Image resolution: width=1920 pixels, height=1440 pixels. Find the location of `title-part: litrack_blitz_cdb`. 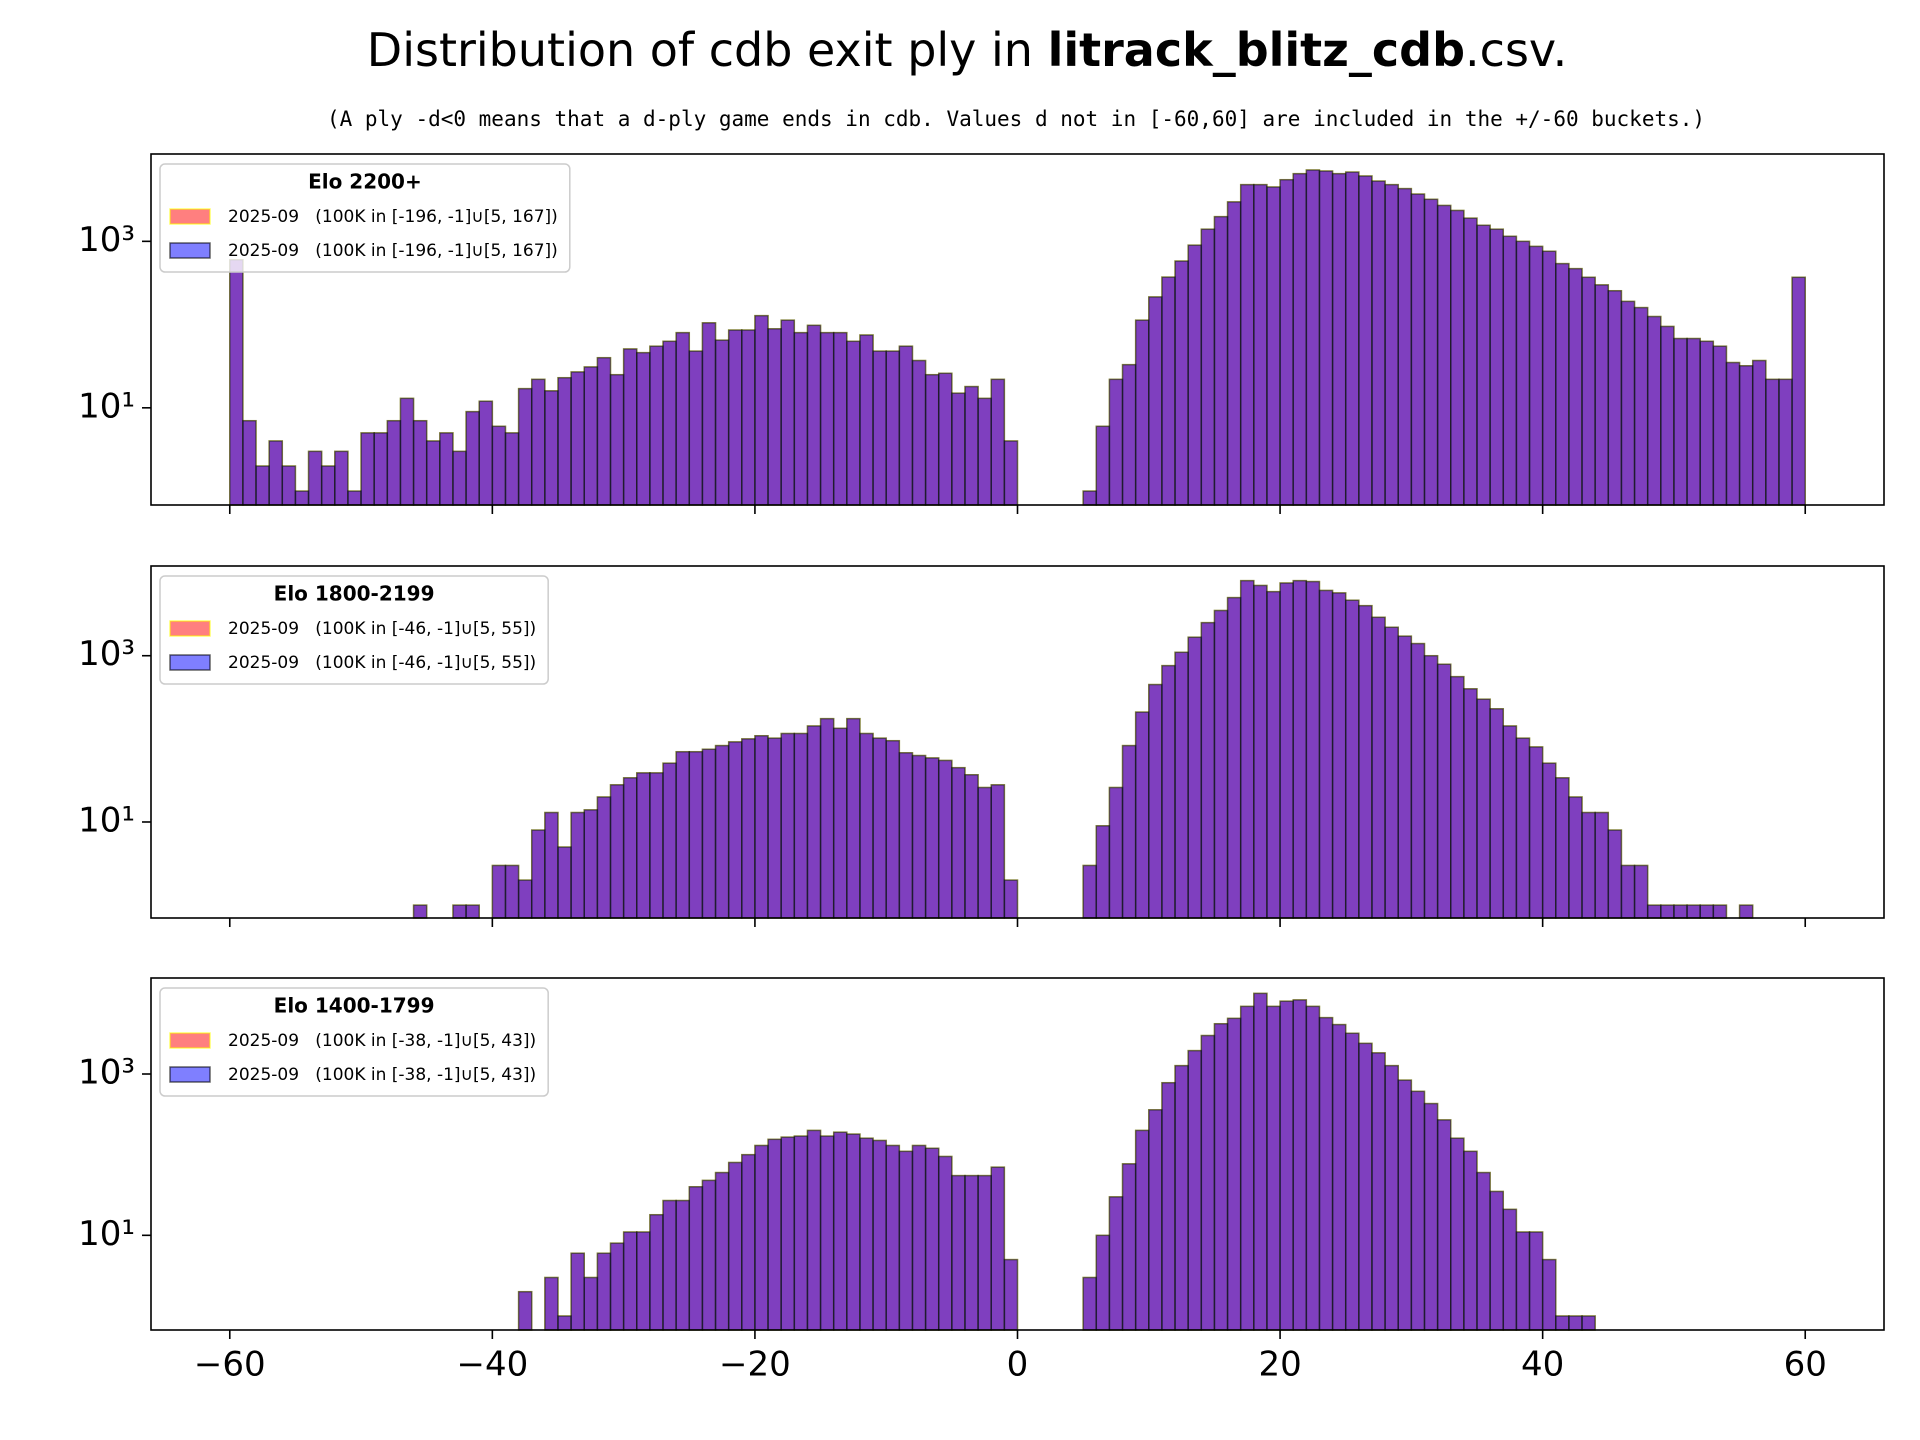

title-part: litrack_blitz_cdb is located at coordinates (1256, 50).